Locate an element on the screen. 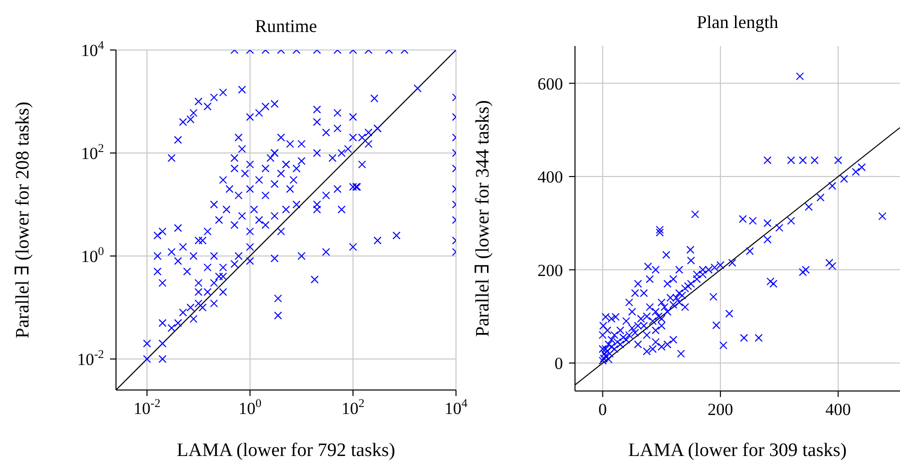 Image resolution: width=906 pixels, height=464 pixels. x-tick-label: 10$^{2}$ is located at coordinates (353, 407).